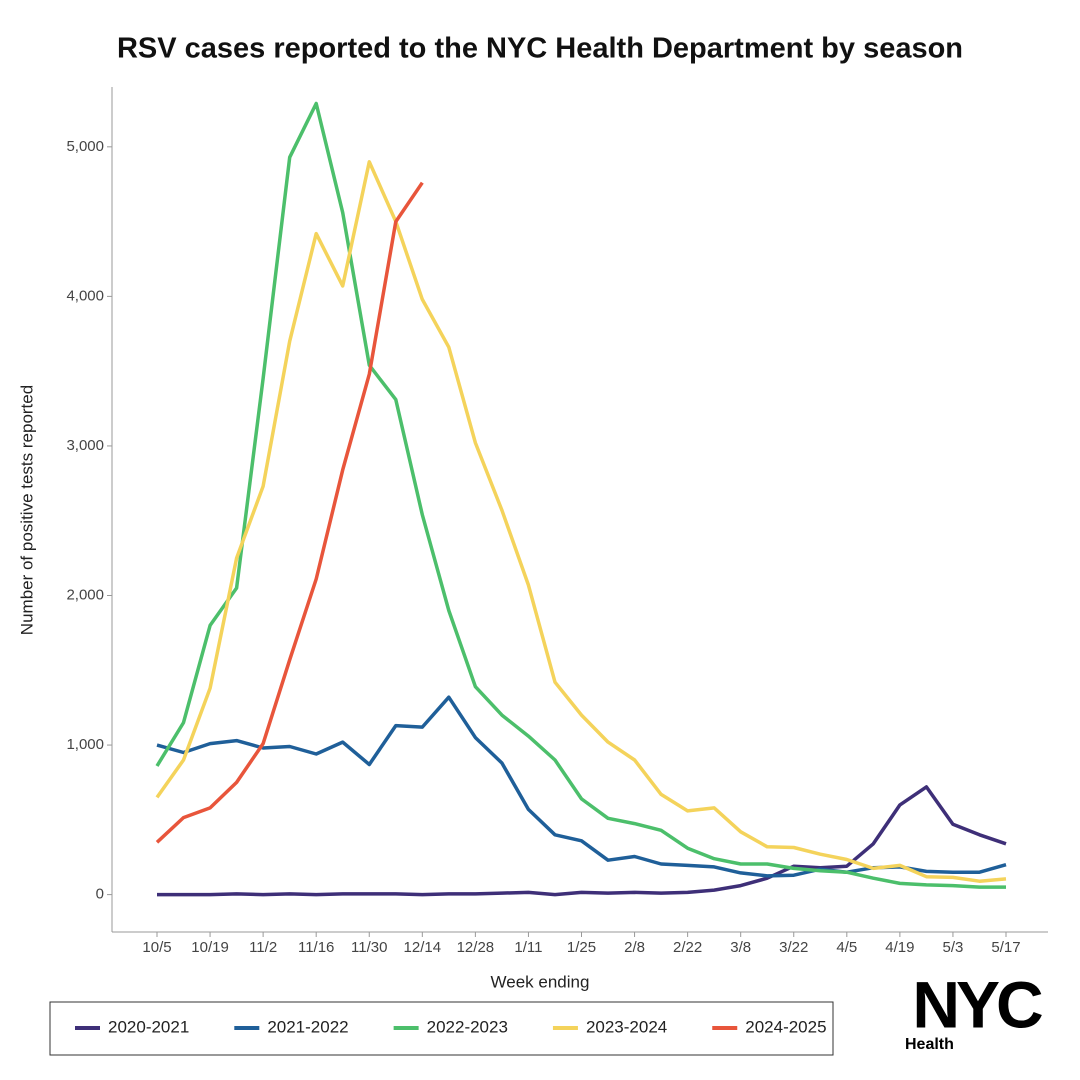 The width and height of the screenshot is (1080, 1080). Describe the element at coordinates (307, 1026) in the screenshot. I see `legend-label: 2021-2022` at that location.